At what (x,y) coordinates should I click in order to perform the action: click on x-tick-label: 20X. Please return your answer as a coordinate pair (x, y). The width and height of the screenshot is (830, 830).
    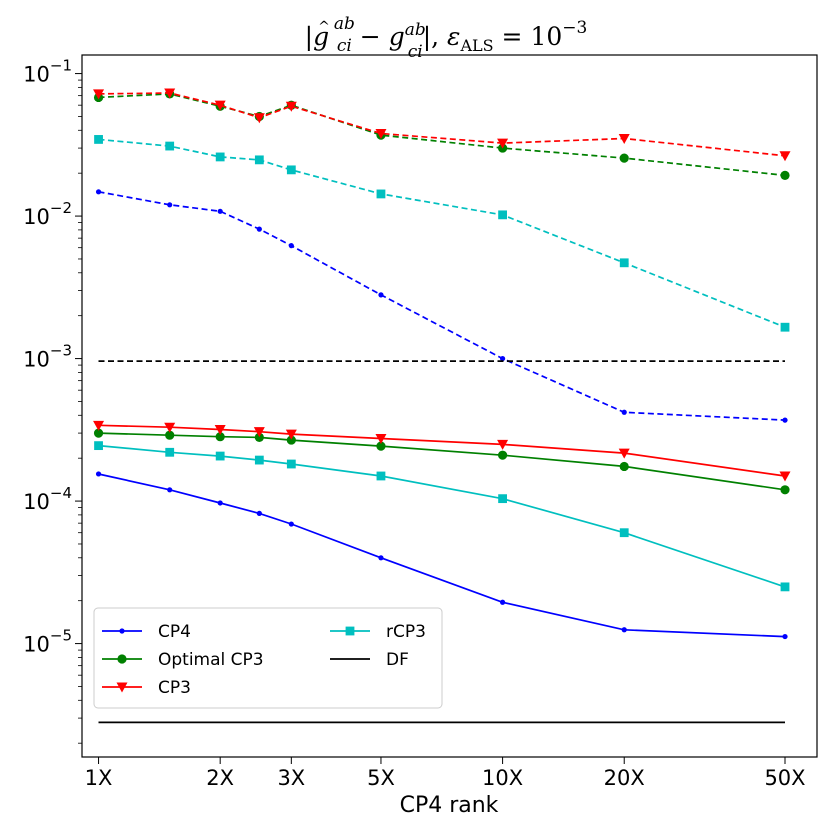
    Looking at the image, I should click on (624, 778).